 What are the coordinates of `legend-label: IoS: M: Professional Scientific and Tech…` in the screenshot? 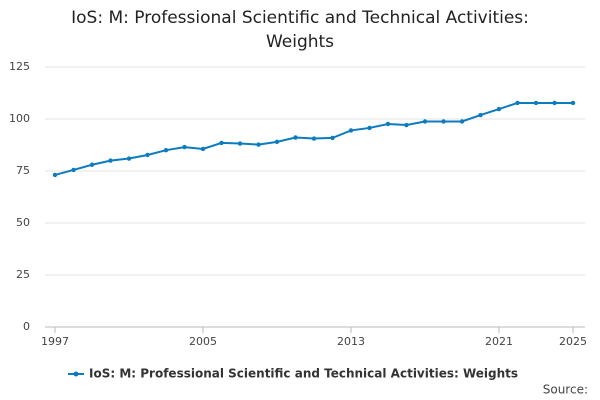 It's located at (303, 374).